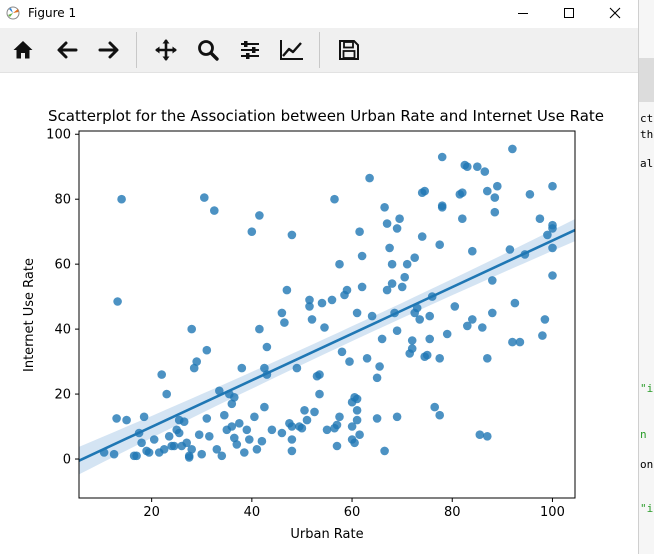 Image resolution: width=654 pixels, height=558 pixels. What do you see at coordinates (151, 512) in the screenshot?
I see `x-tick-label: 20` at bounding box center [151, 512].